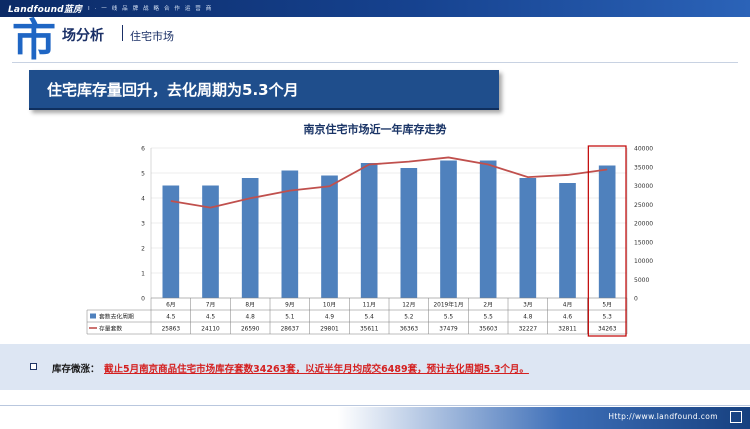  What do you see at coordinates (448, 305) in the screenshot?
I see `x-tick-label: 2019年1月` at bounding box center [448, 305].